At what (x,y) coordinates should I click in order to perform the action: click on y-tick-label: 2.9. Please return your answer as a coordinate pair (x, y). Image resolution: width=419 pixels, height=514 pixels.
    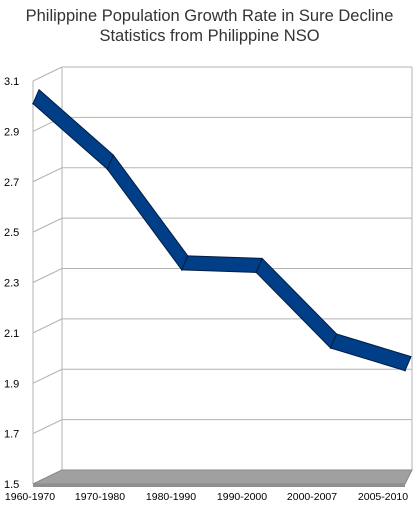
    Looking at the image, I should click on (11, 132).